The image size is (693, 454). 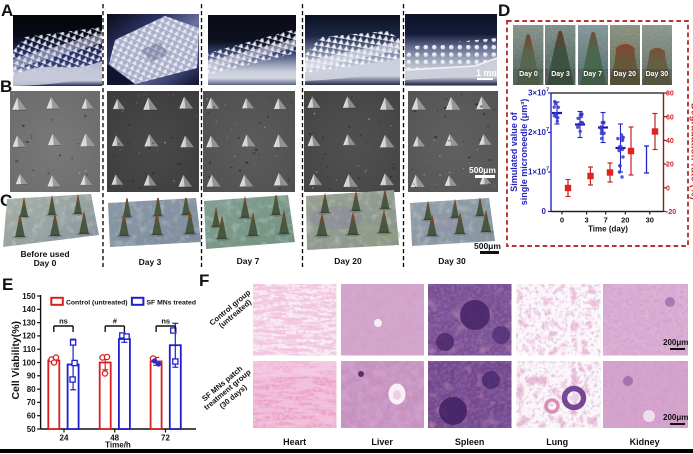 What do you see at coordinates (165, 438) in the screenshot?
I see `svg-text: 72` at bounding box center [165, 438].